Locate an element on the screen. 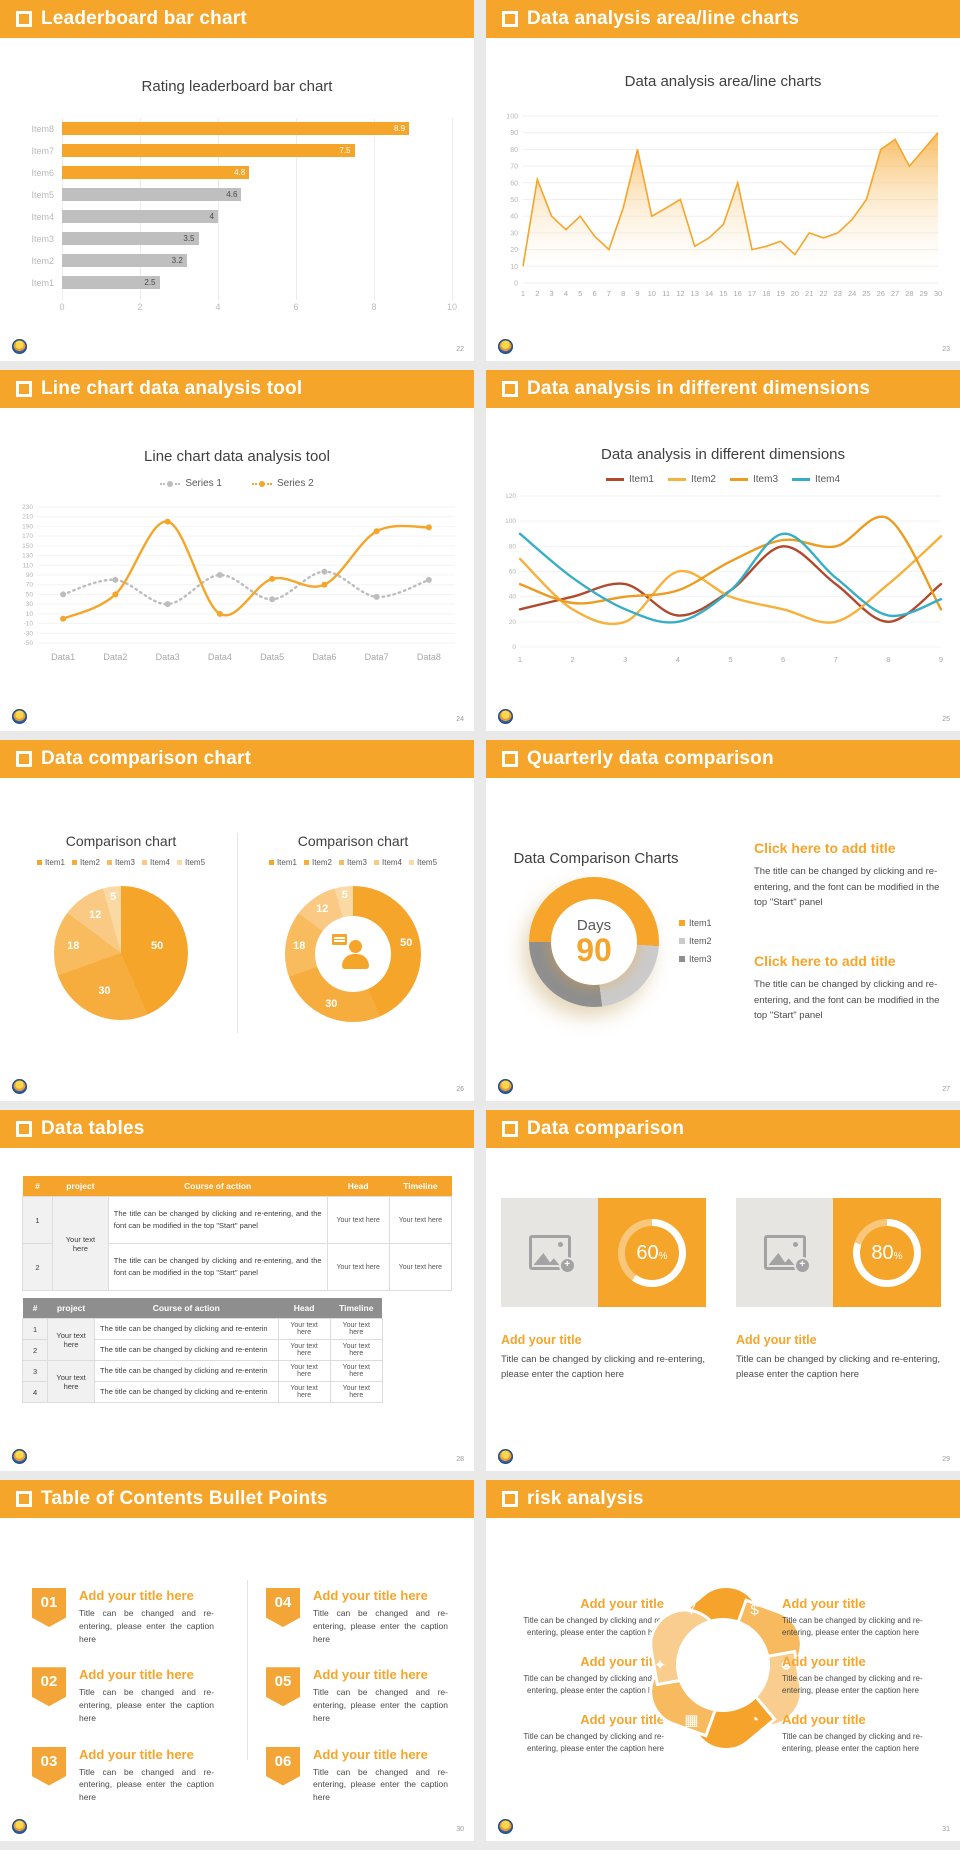  gauge-ring: 80% is located at coordinates (887, 1252).